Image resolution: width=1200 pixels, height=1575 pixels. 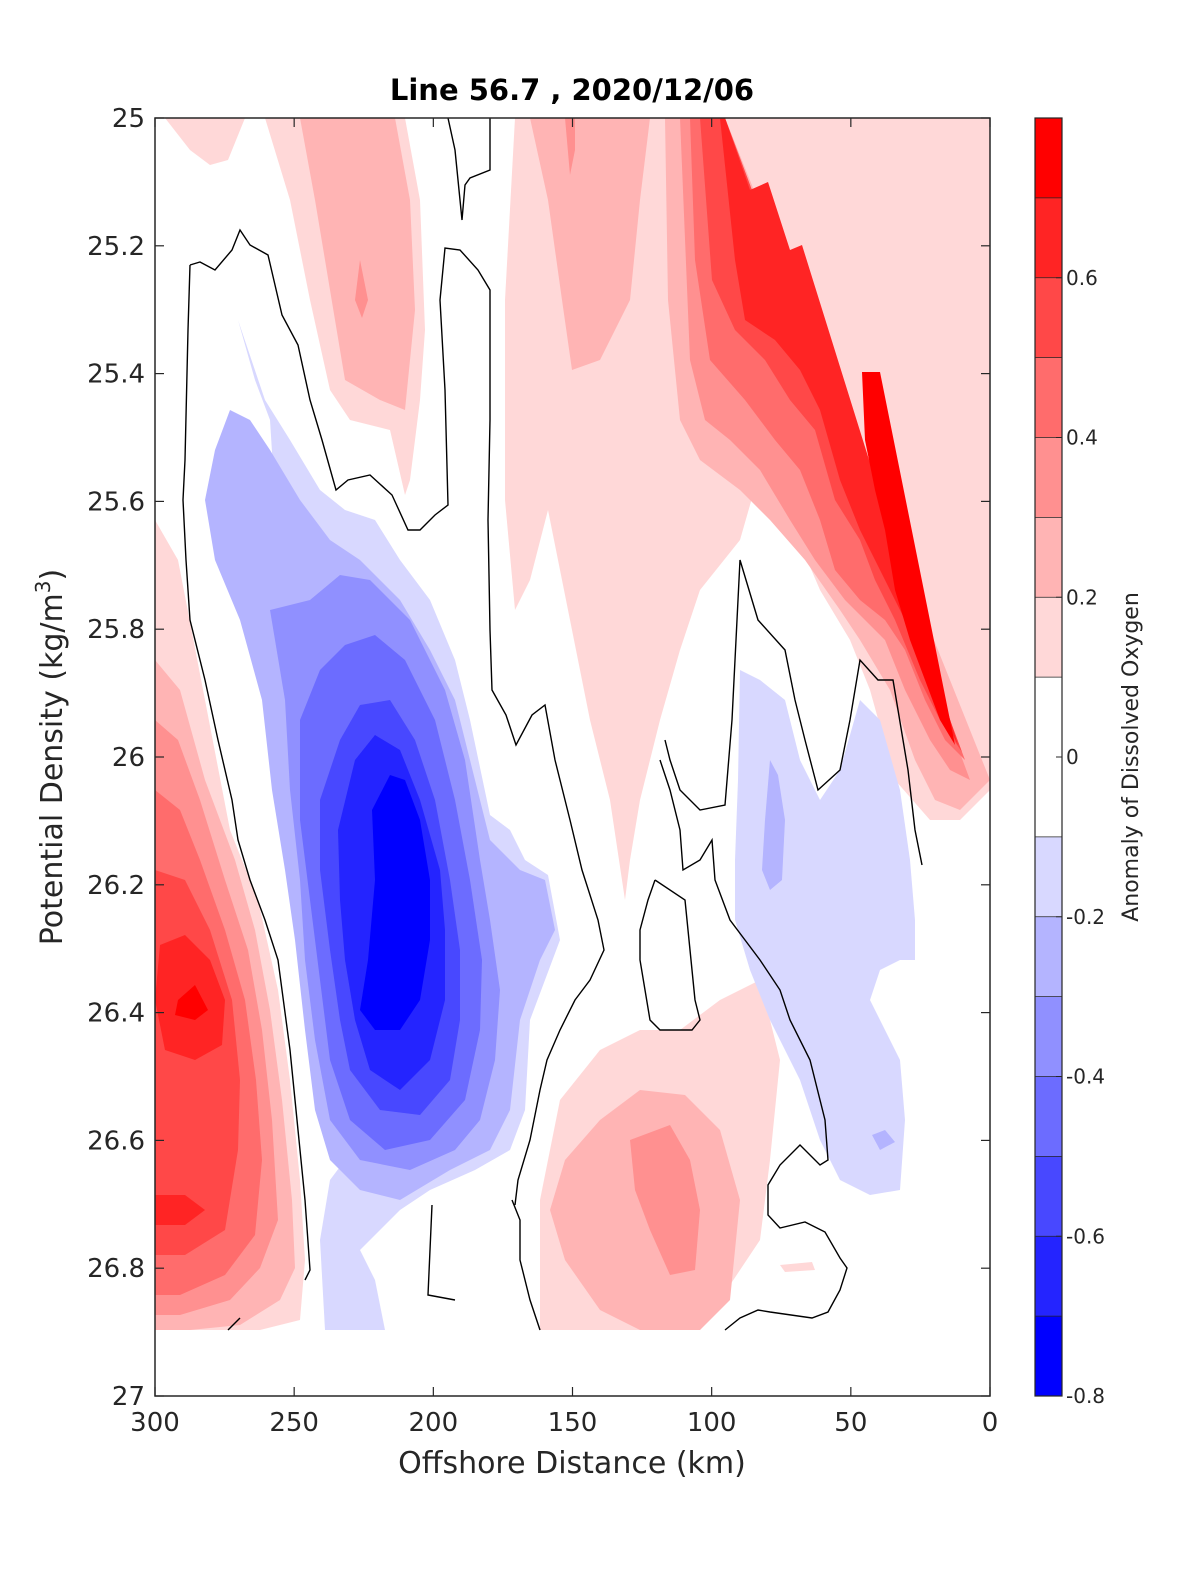 What do you see at coordinates (590, 244) in the screenshot?
I see `contour-central-0.2` at bounding box center [590, 244].